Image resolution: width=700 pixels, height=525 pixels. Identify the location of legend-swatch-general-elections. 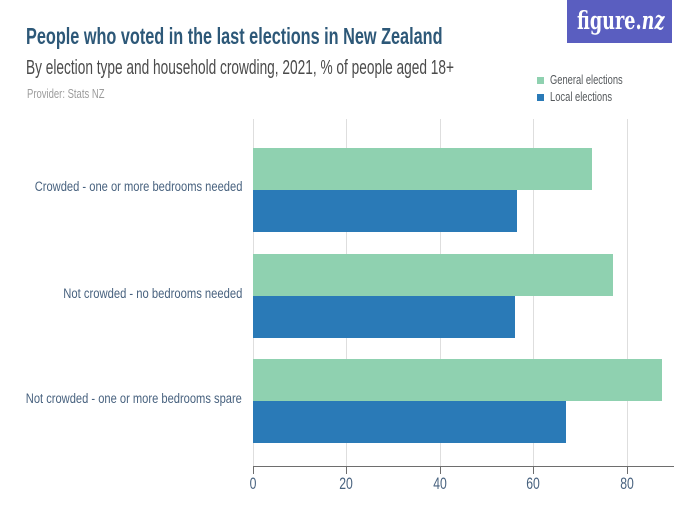
(540, 80).